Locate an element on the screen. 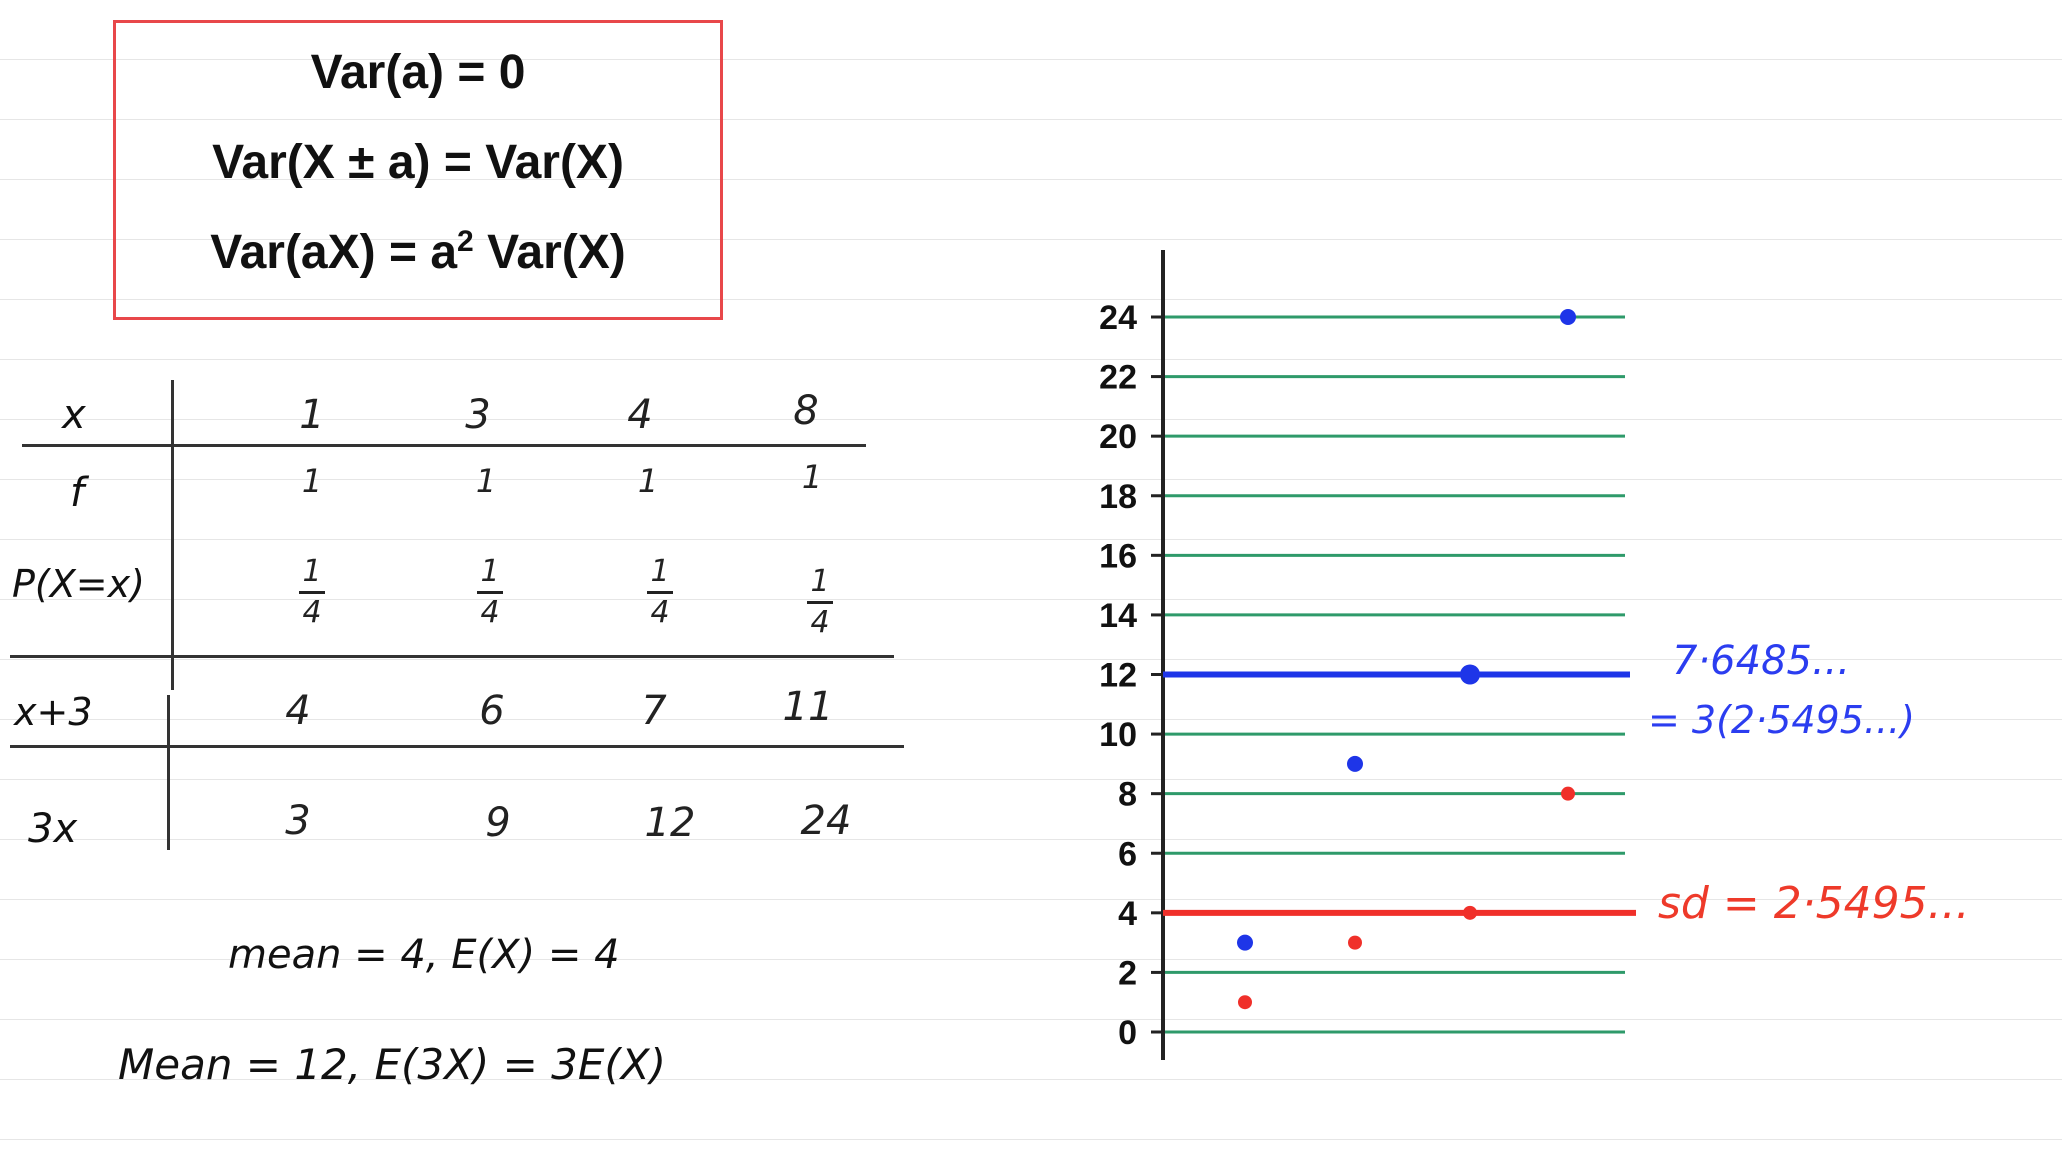 The image size is (2062, 1154). cell-x-4: 8 is located at coordinates (806, 411).